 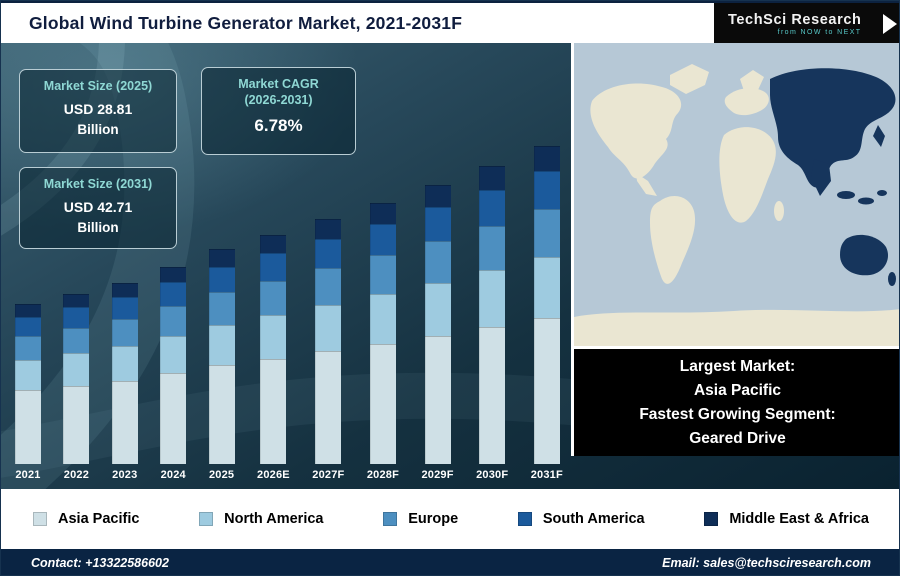 What do you see at coordinates (274, 519) in the screenshot?
I see `legend-label: North America` at bounding box center [274, 519].